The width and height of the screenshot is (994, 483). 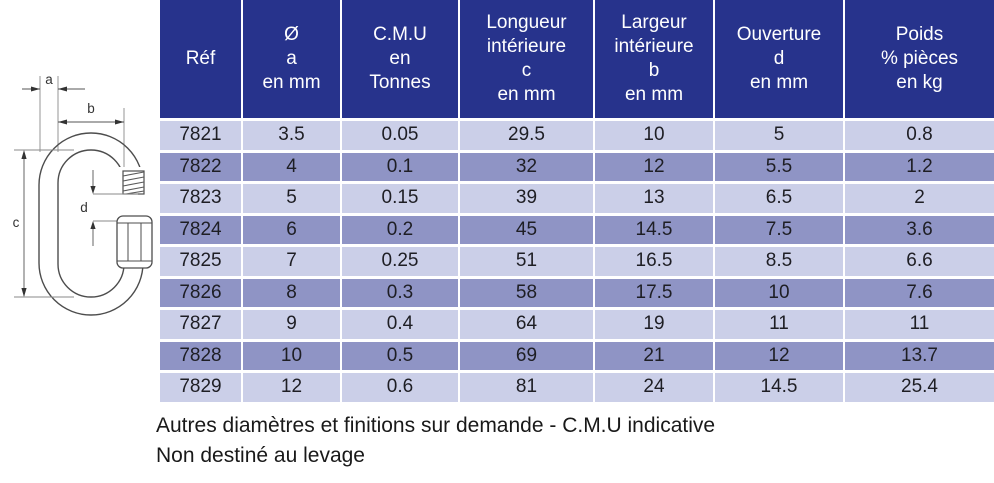 I want to click on value-cell: 0.25, so click(x=400, y=261).